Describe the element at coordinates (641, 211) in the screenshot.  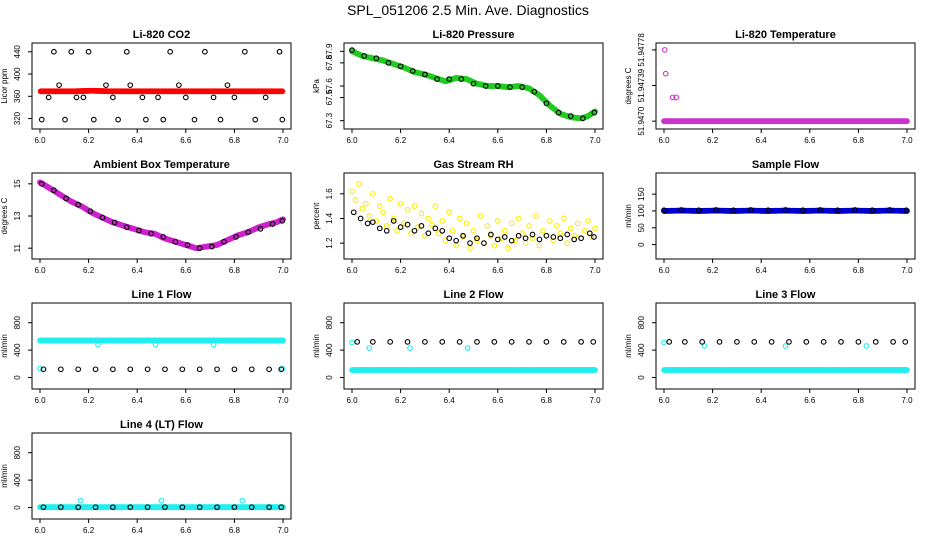
I see `y-tick-label: 100` at that location.